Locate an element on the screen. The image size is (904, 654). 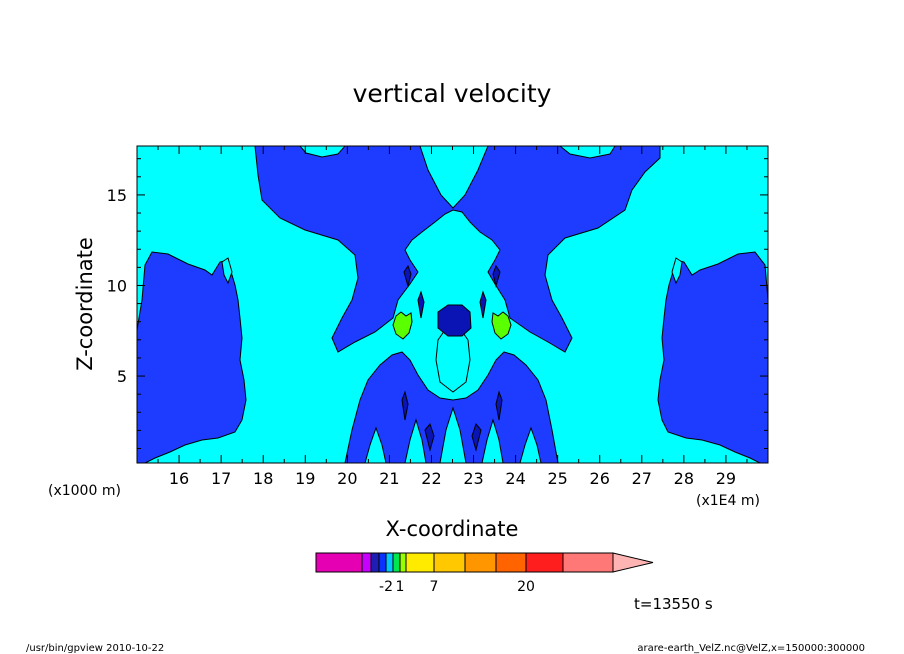
contour-cyan-spike-left is located at coordinates (415, 440).